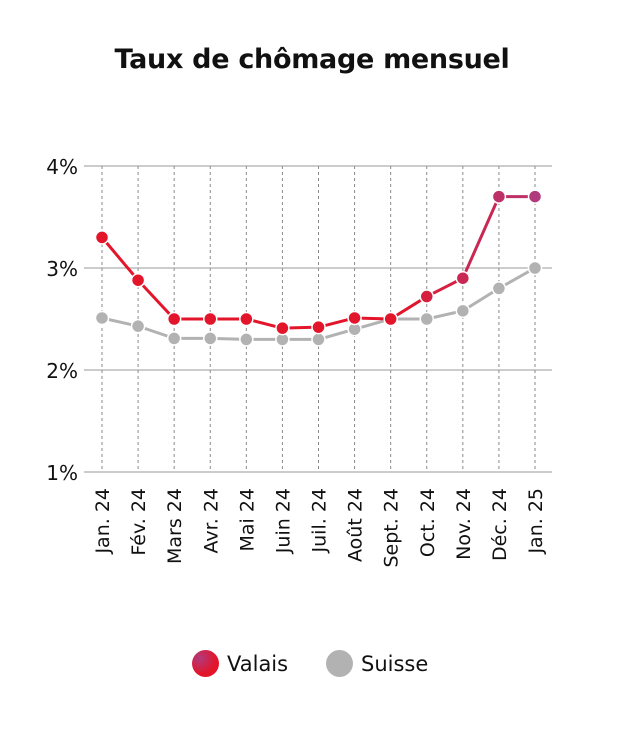  Describe the element at coordinates (247, 520) in the screenshot. I see `x-tick-label: Mai 24` at that location.